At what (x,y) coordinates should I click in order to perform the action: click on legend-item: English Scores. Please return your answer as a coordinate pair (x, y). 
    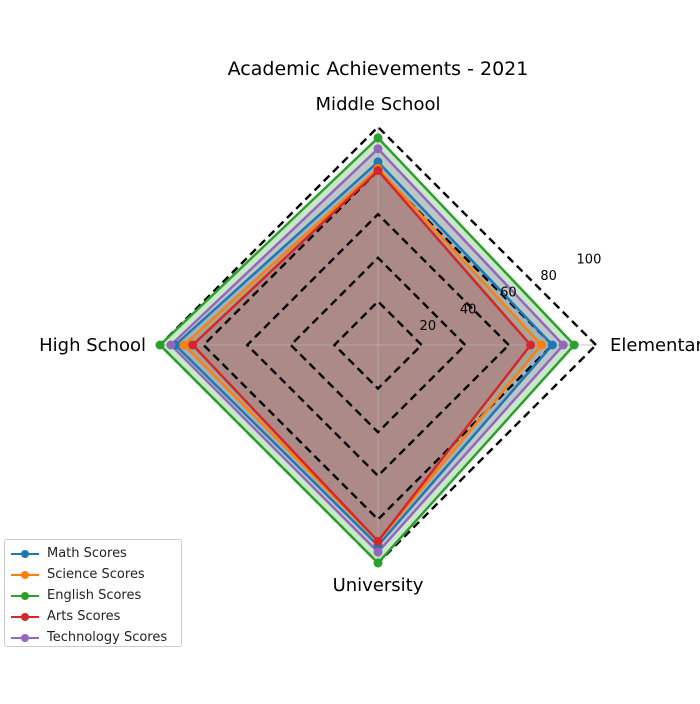
    Looking at the image, I should click on (96, 595).